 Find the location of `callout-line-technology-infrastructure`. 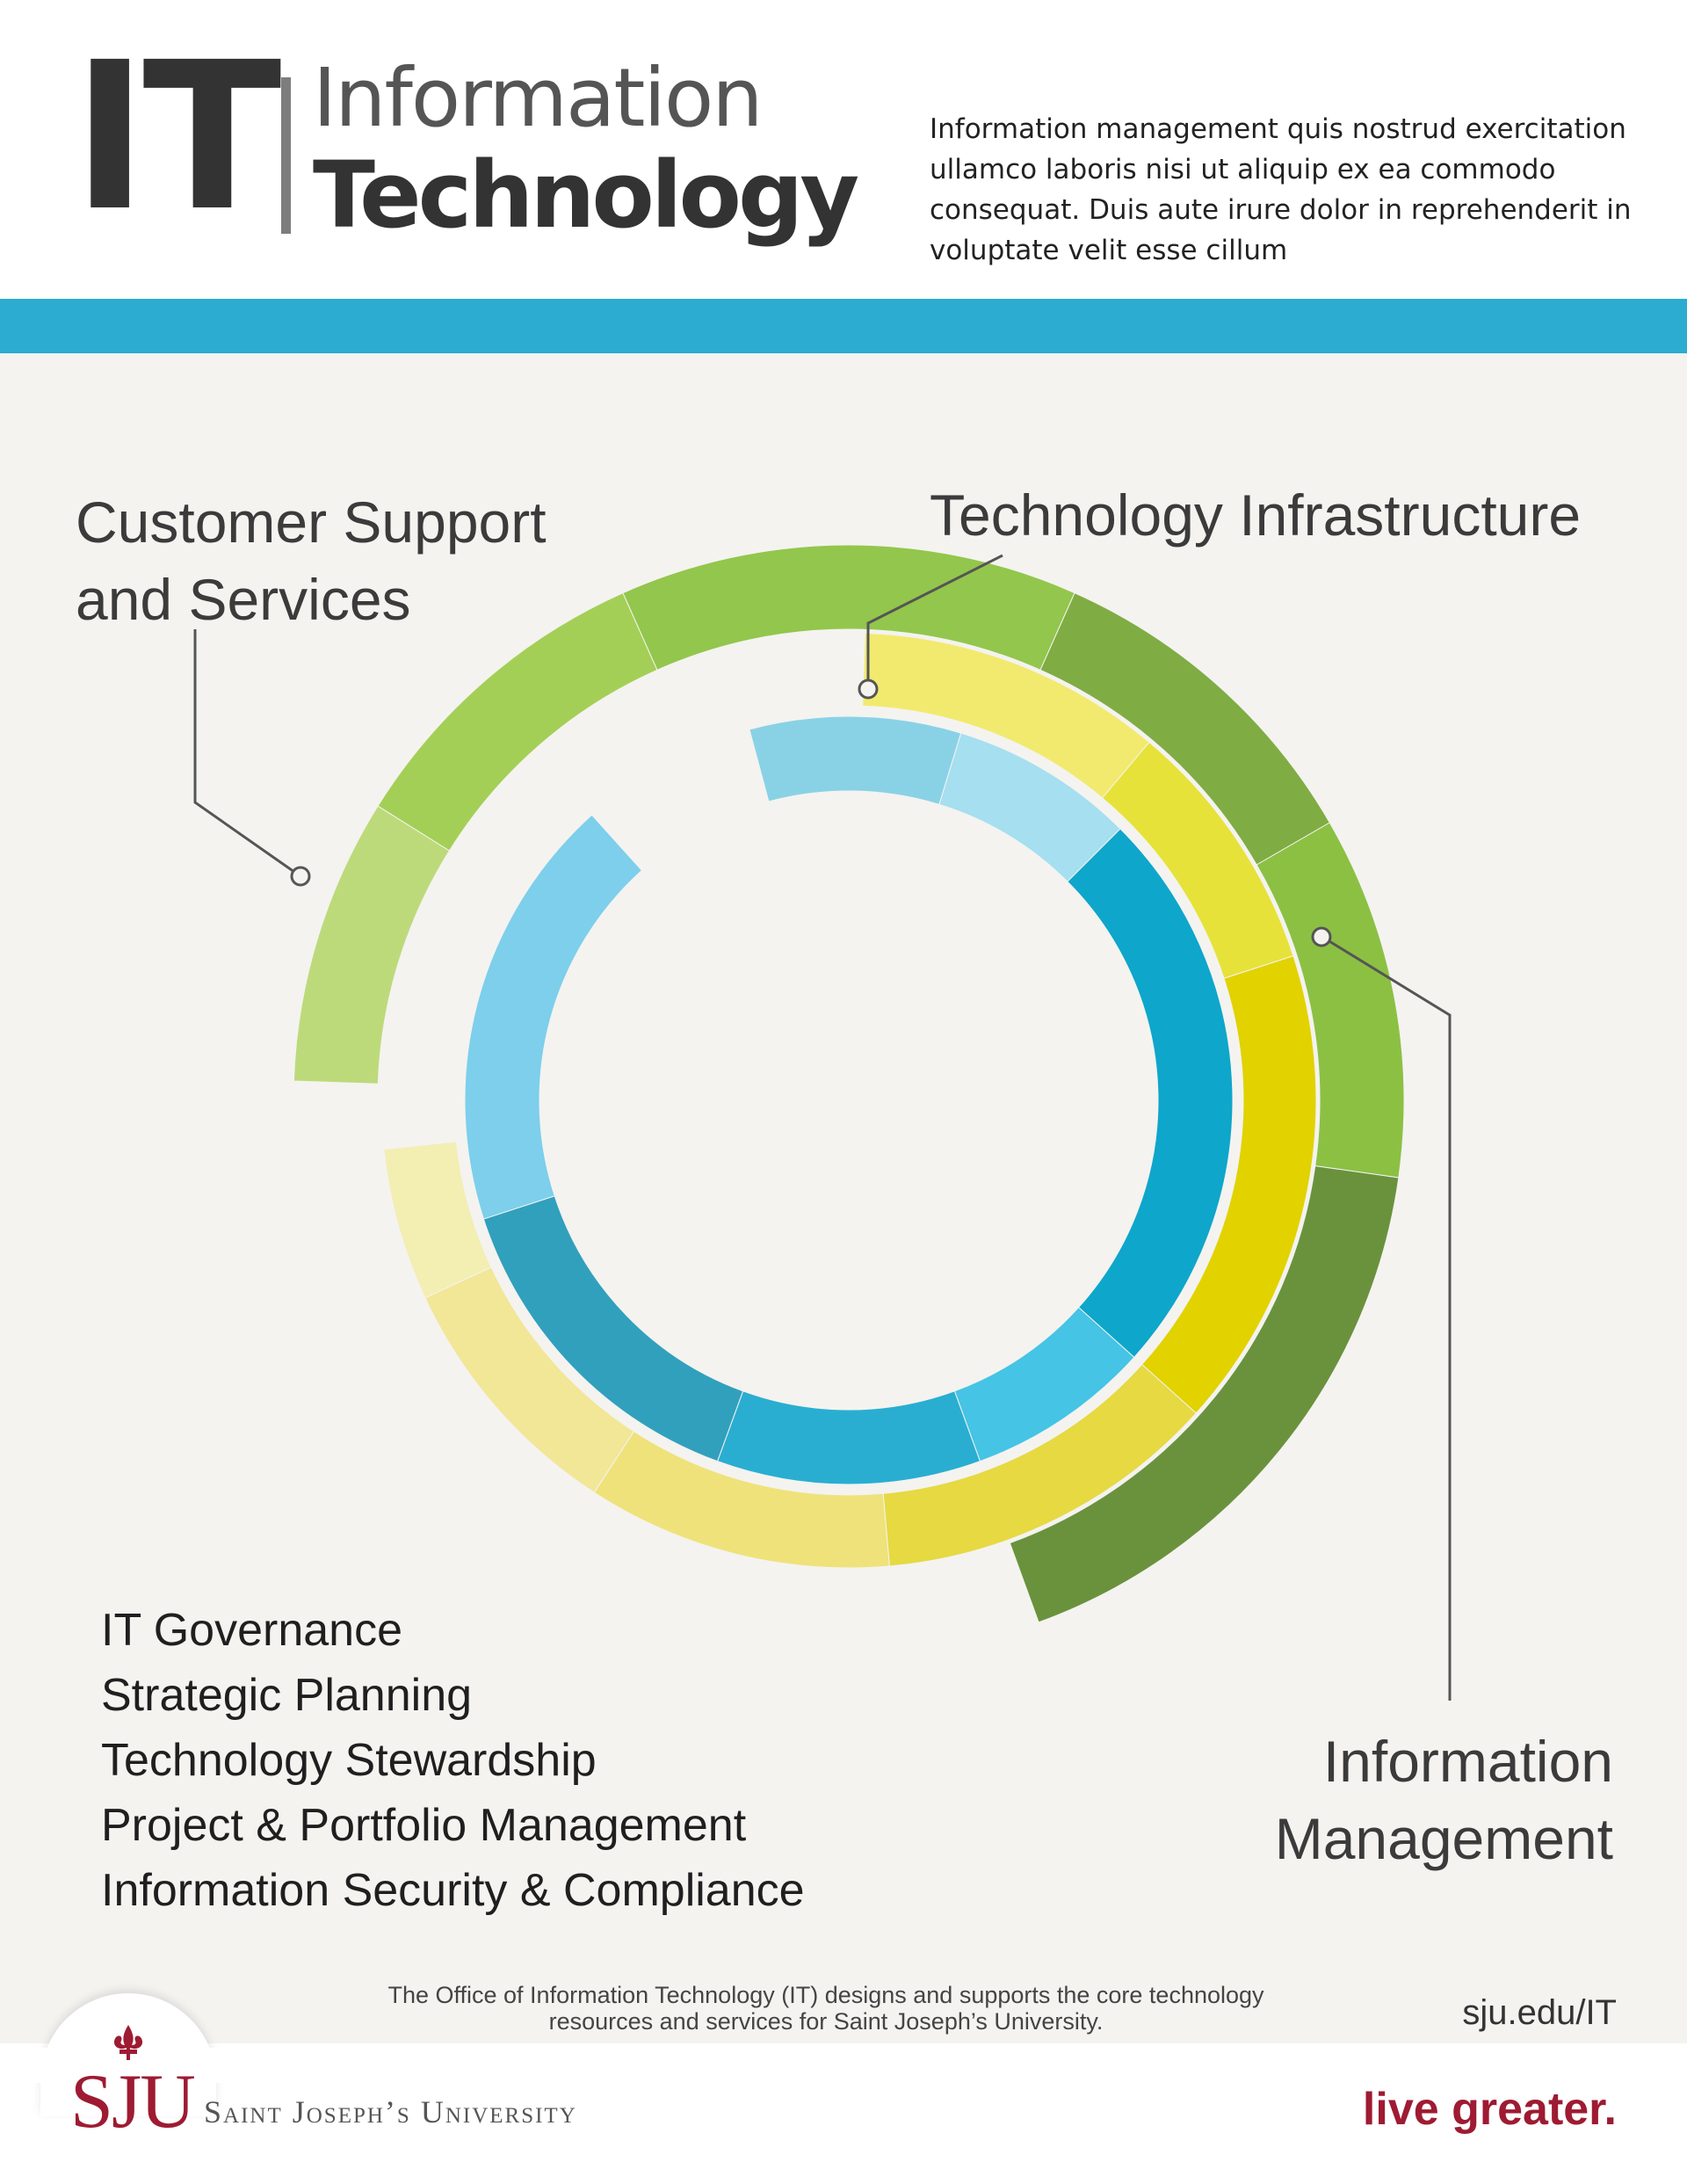

callout-line-technology-infrastructure is located at coordinates (934, 620).